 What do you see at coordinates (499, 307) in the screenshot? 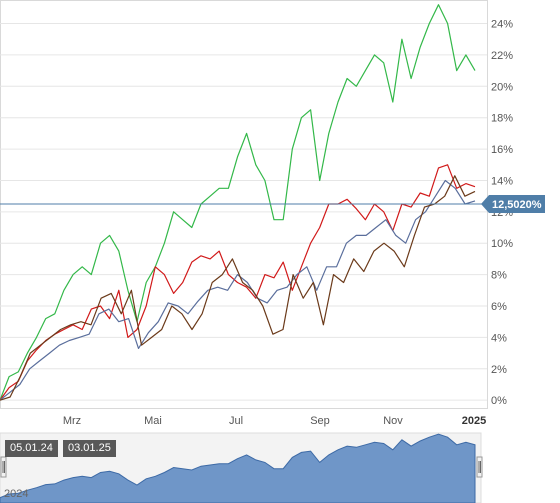
I see `y-tick-label: 6%` at bounding box center [499, 307].